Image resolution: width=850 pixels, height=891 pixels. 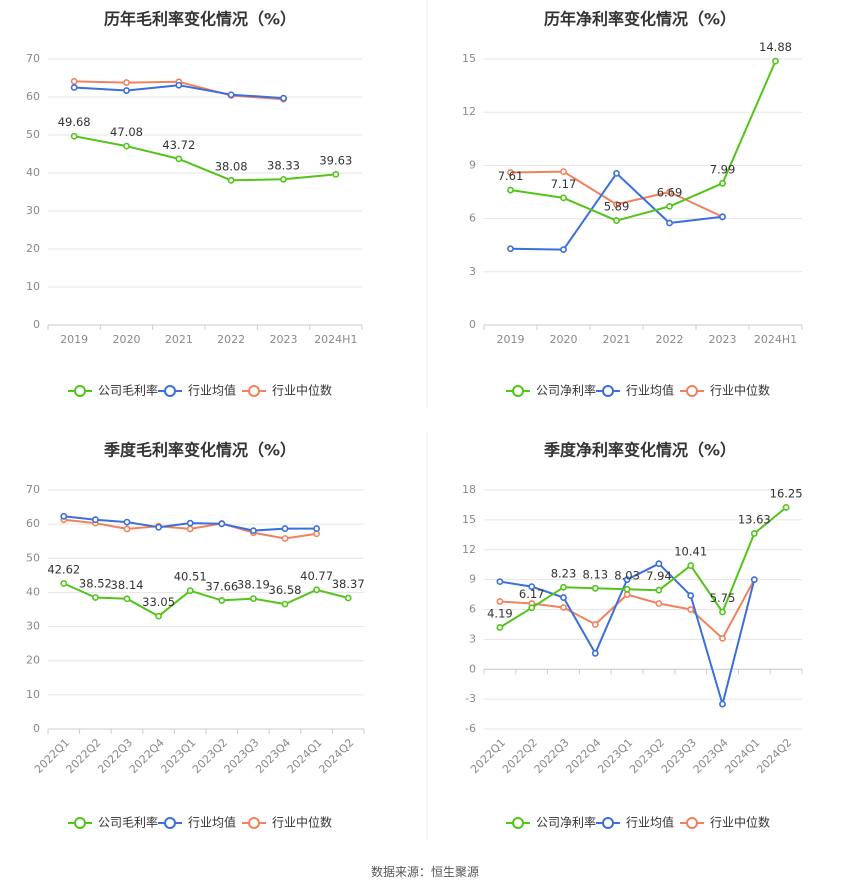 What do you see at coordinates (775, 47) in the screenshot?
I see `data-label: 14.88` at bounding box center [775, 47].